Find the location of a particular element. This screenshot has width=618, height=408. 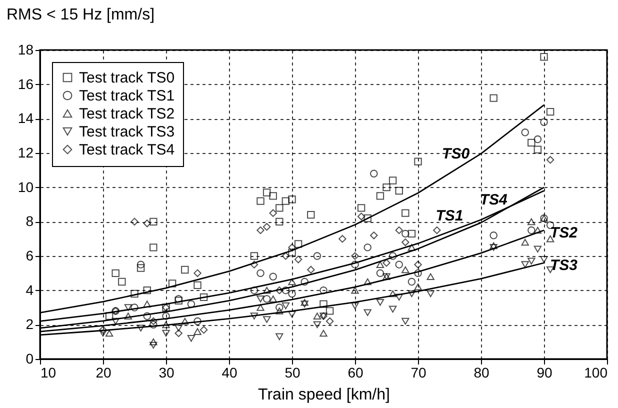

annotation: TS0 is located at coordinates (456, 153).